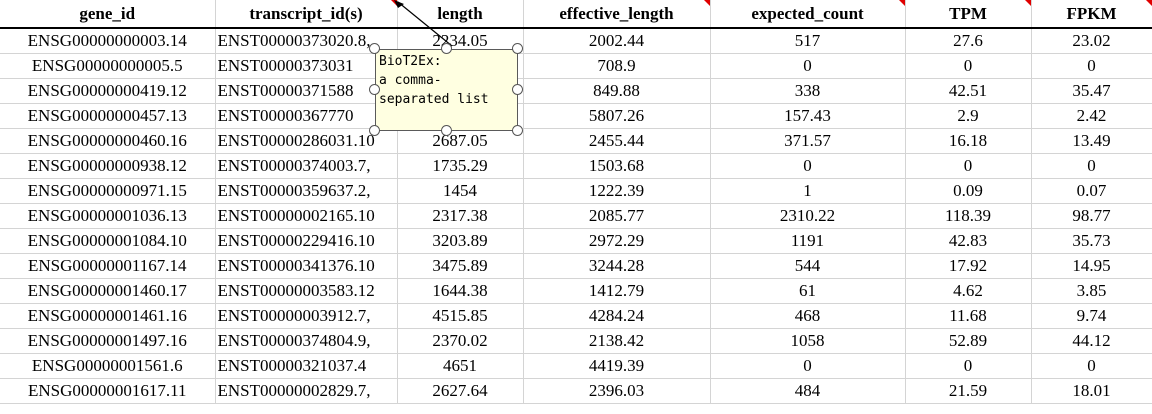 This screenshot has height=414, width=1152. Describe the element at coordinates (968, 91) in the screenshot. I see `cell-tpm: 42.51` at that location.